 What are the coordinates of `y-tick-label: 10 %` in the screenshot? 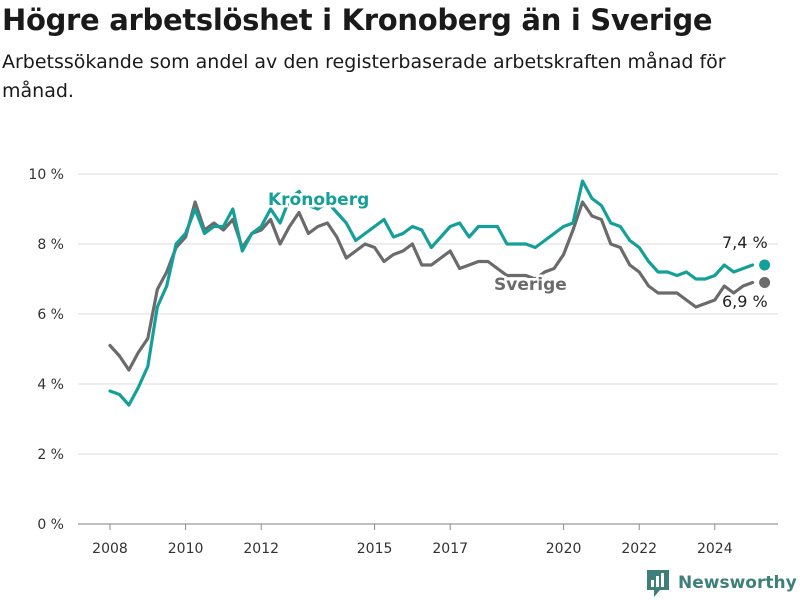 It's located at (46, 175).